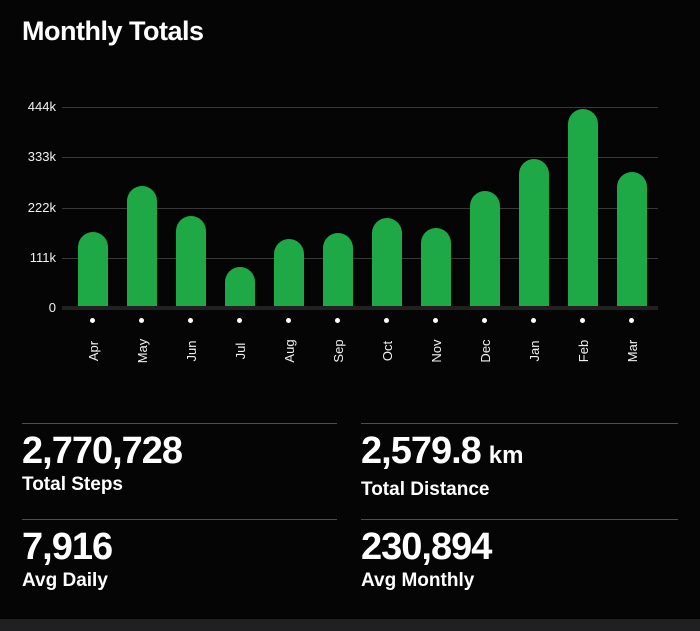  I want to click on x-axis-label-nov: Nov, so click(435, 351).